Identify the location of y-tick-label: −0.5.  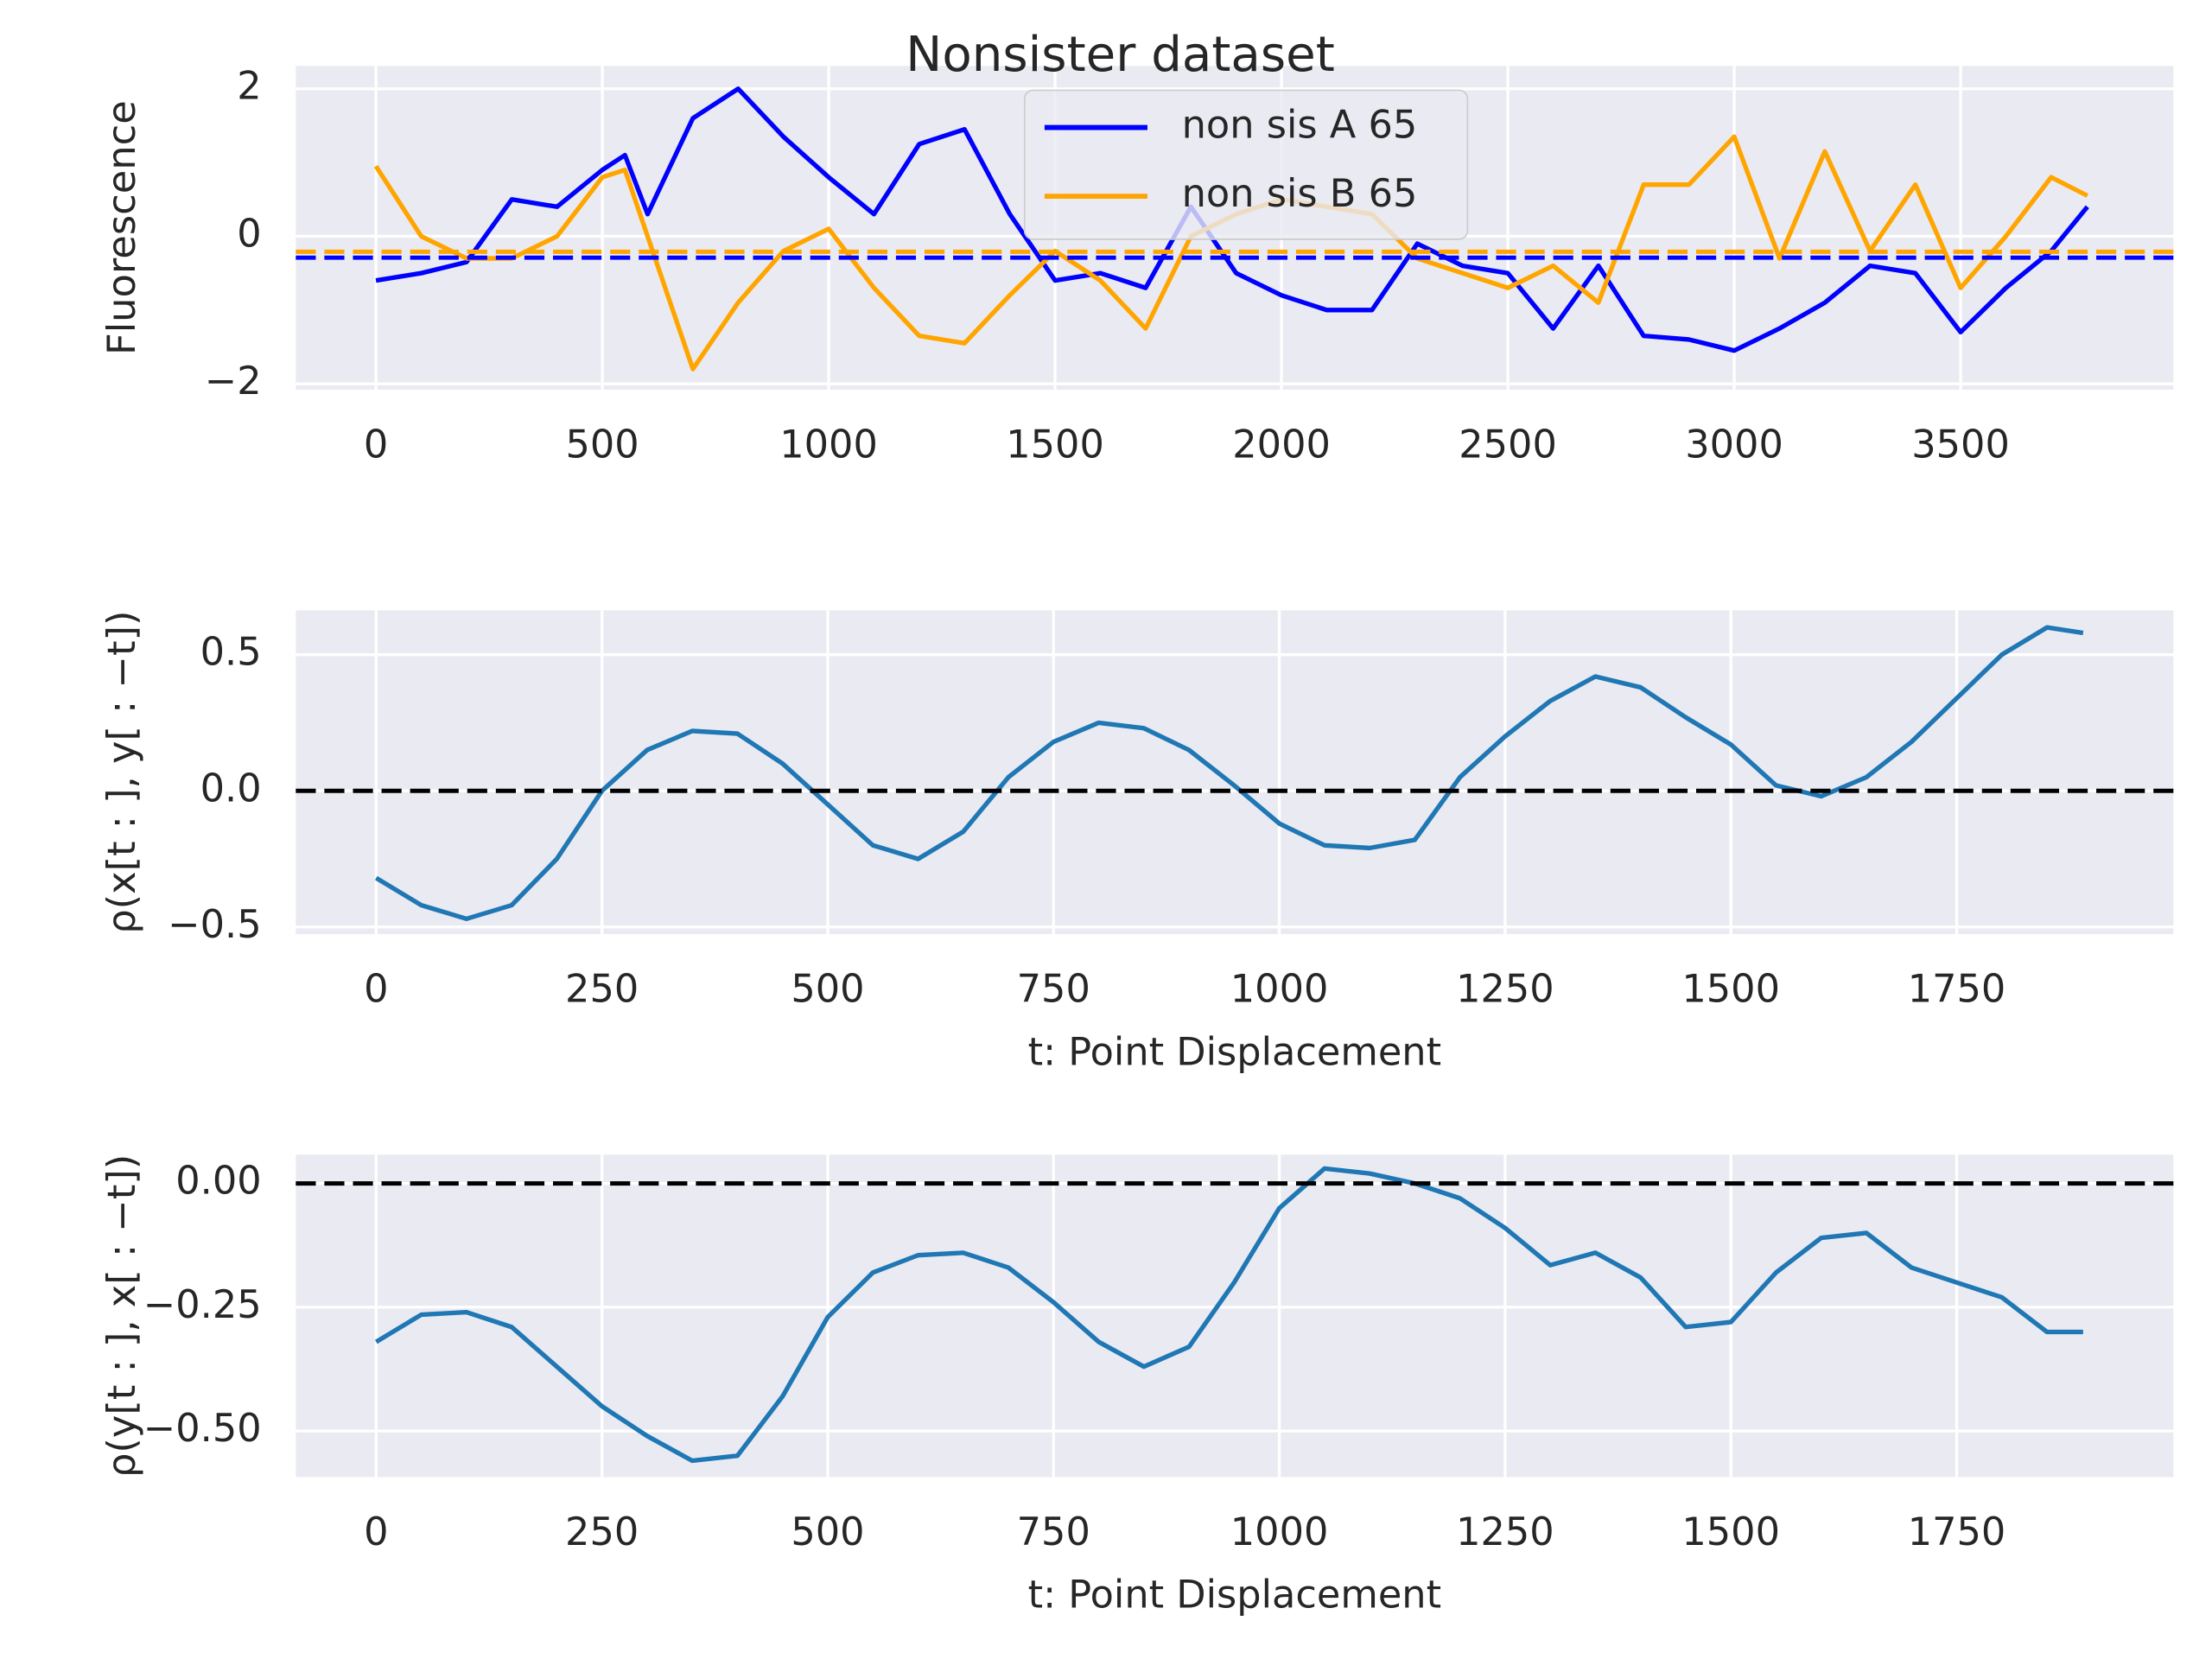
(214, 924).